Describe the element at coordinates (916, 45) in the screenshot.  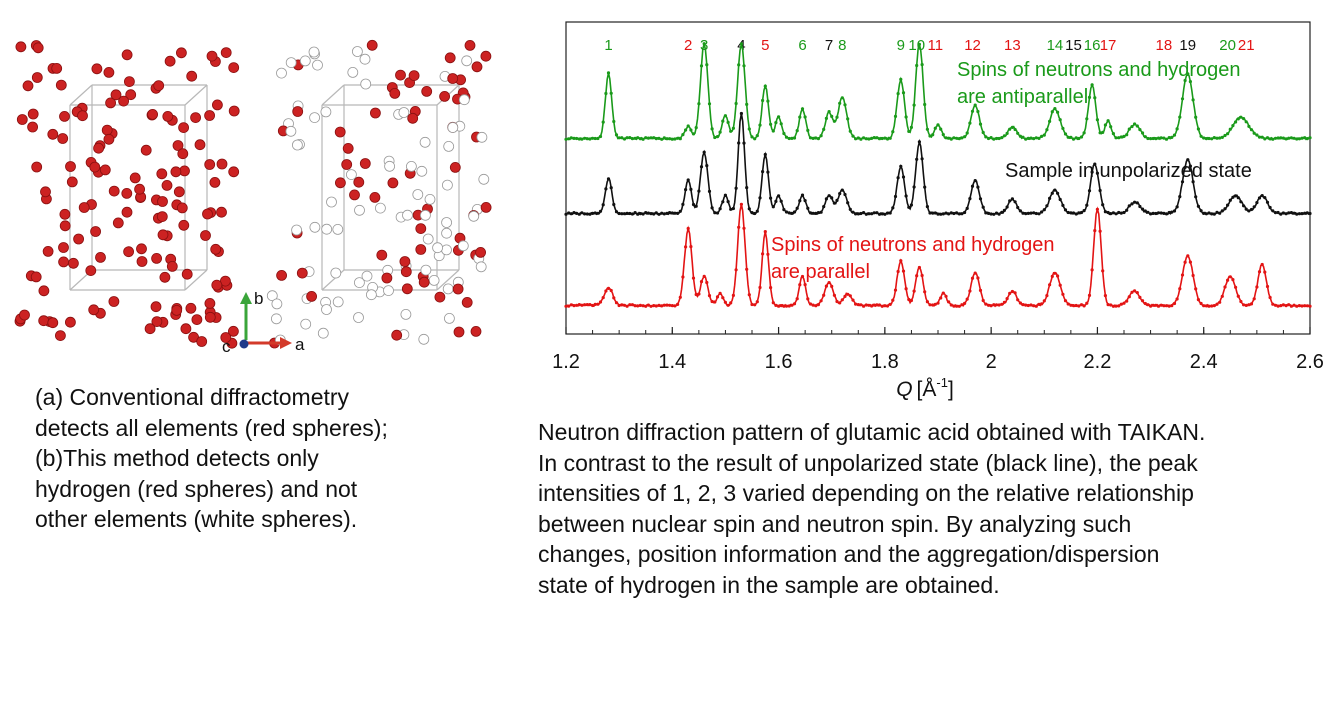
I see `peak-label: 10` at that location.